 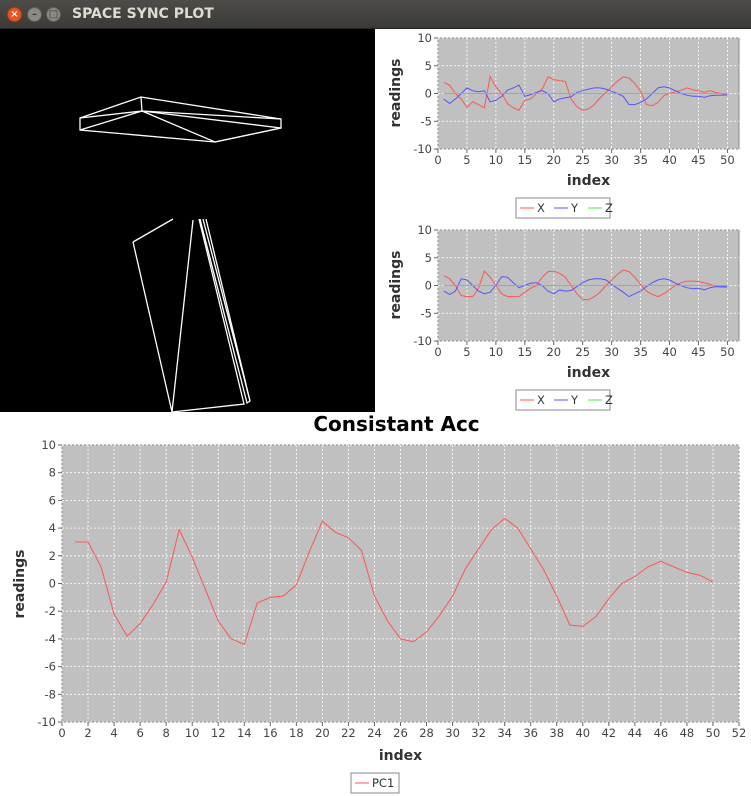 What do you see at coordinates (139, 733) in the screenshot?
I see `x-tick-label: 6` at bounding box center [139, 733].